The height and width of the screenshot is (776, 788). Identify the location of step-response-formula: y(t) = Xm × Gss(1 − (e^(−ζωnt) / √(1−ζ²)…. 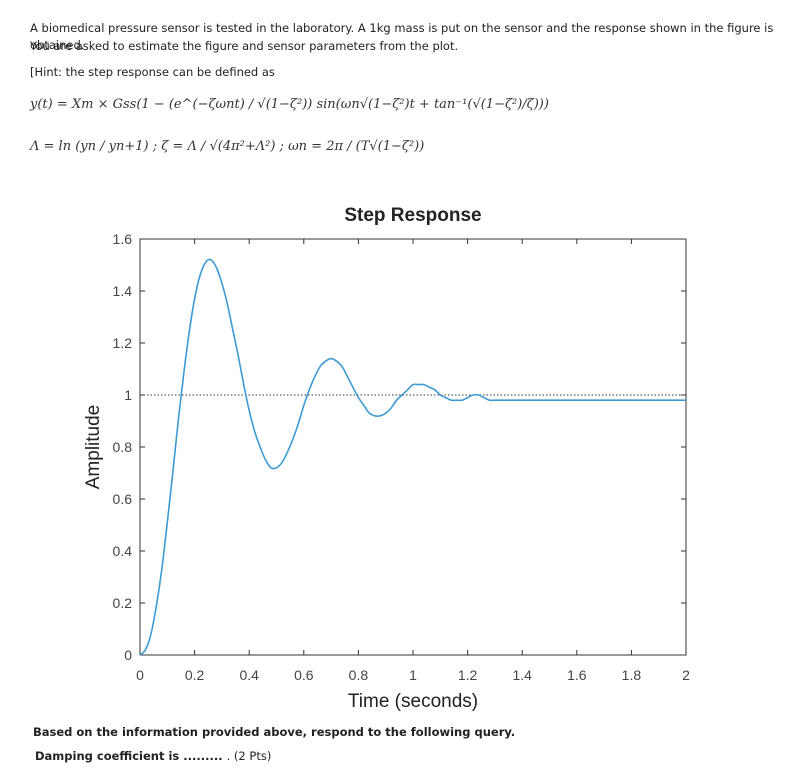
(289, 104).